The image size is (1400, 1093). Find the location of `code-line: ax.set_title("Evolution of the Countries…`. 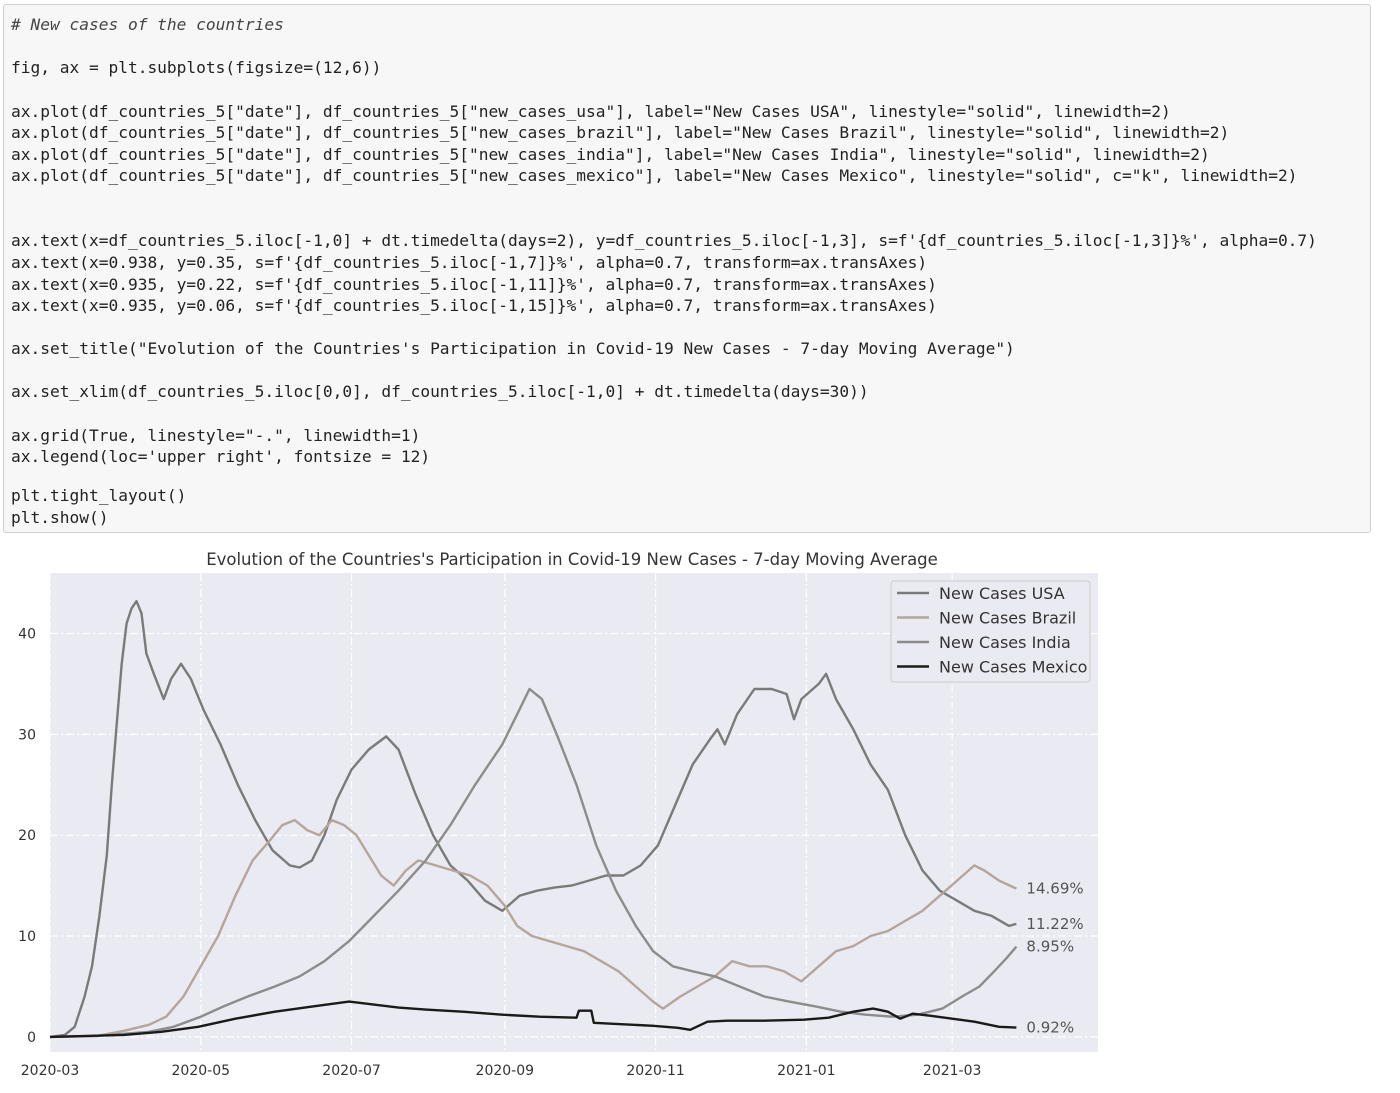

code-line: ax.set_title("Evolution of the Countries… is located at coordinates (513, 348).